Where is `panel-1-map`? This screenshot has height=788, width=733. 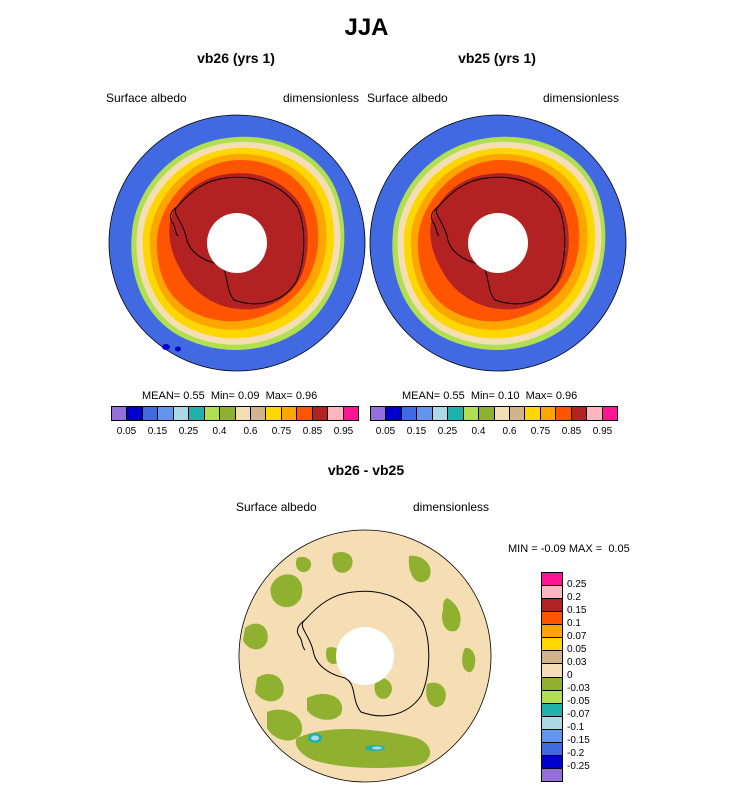 panel-1-map is located at coordinates (237, 243).